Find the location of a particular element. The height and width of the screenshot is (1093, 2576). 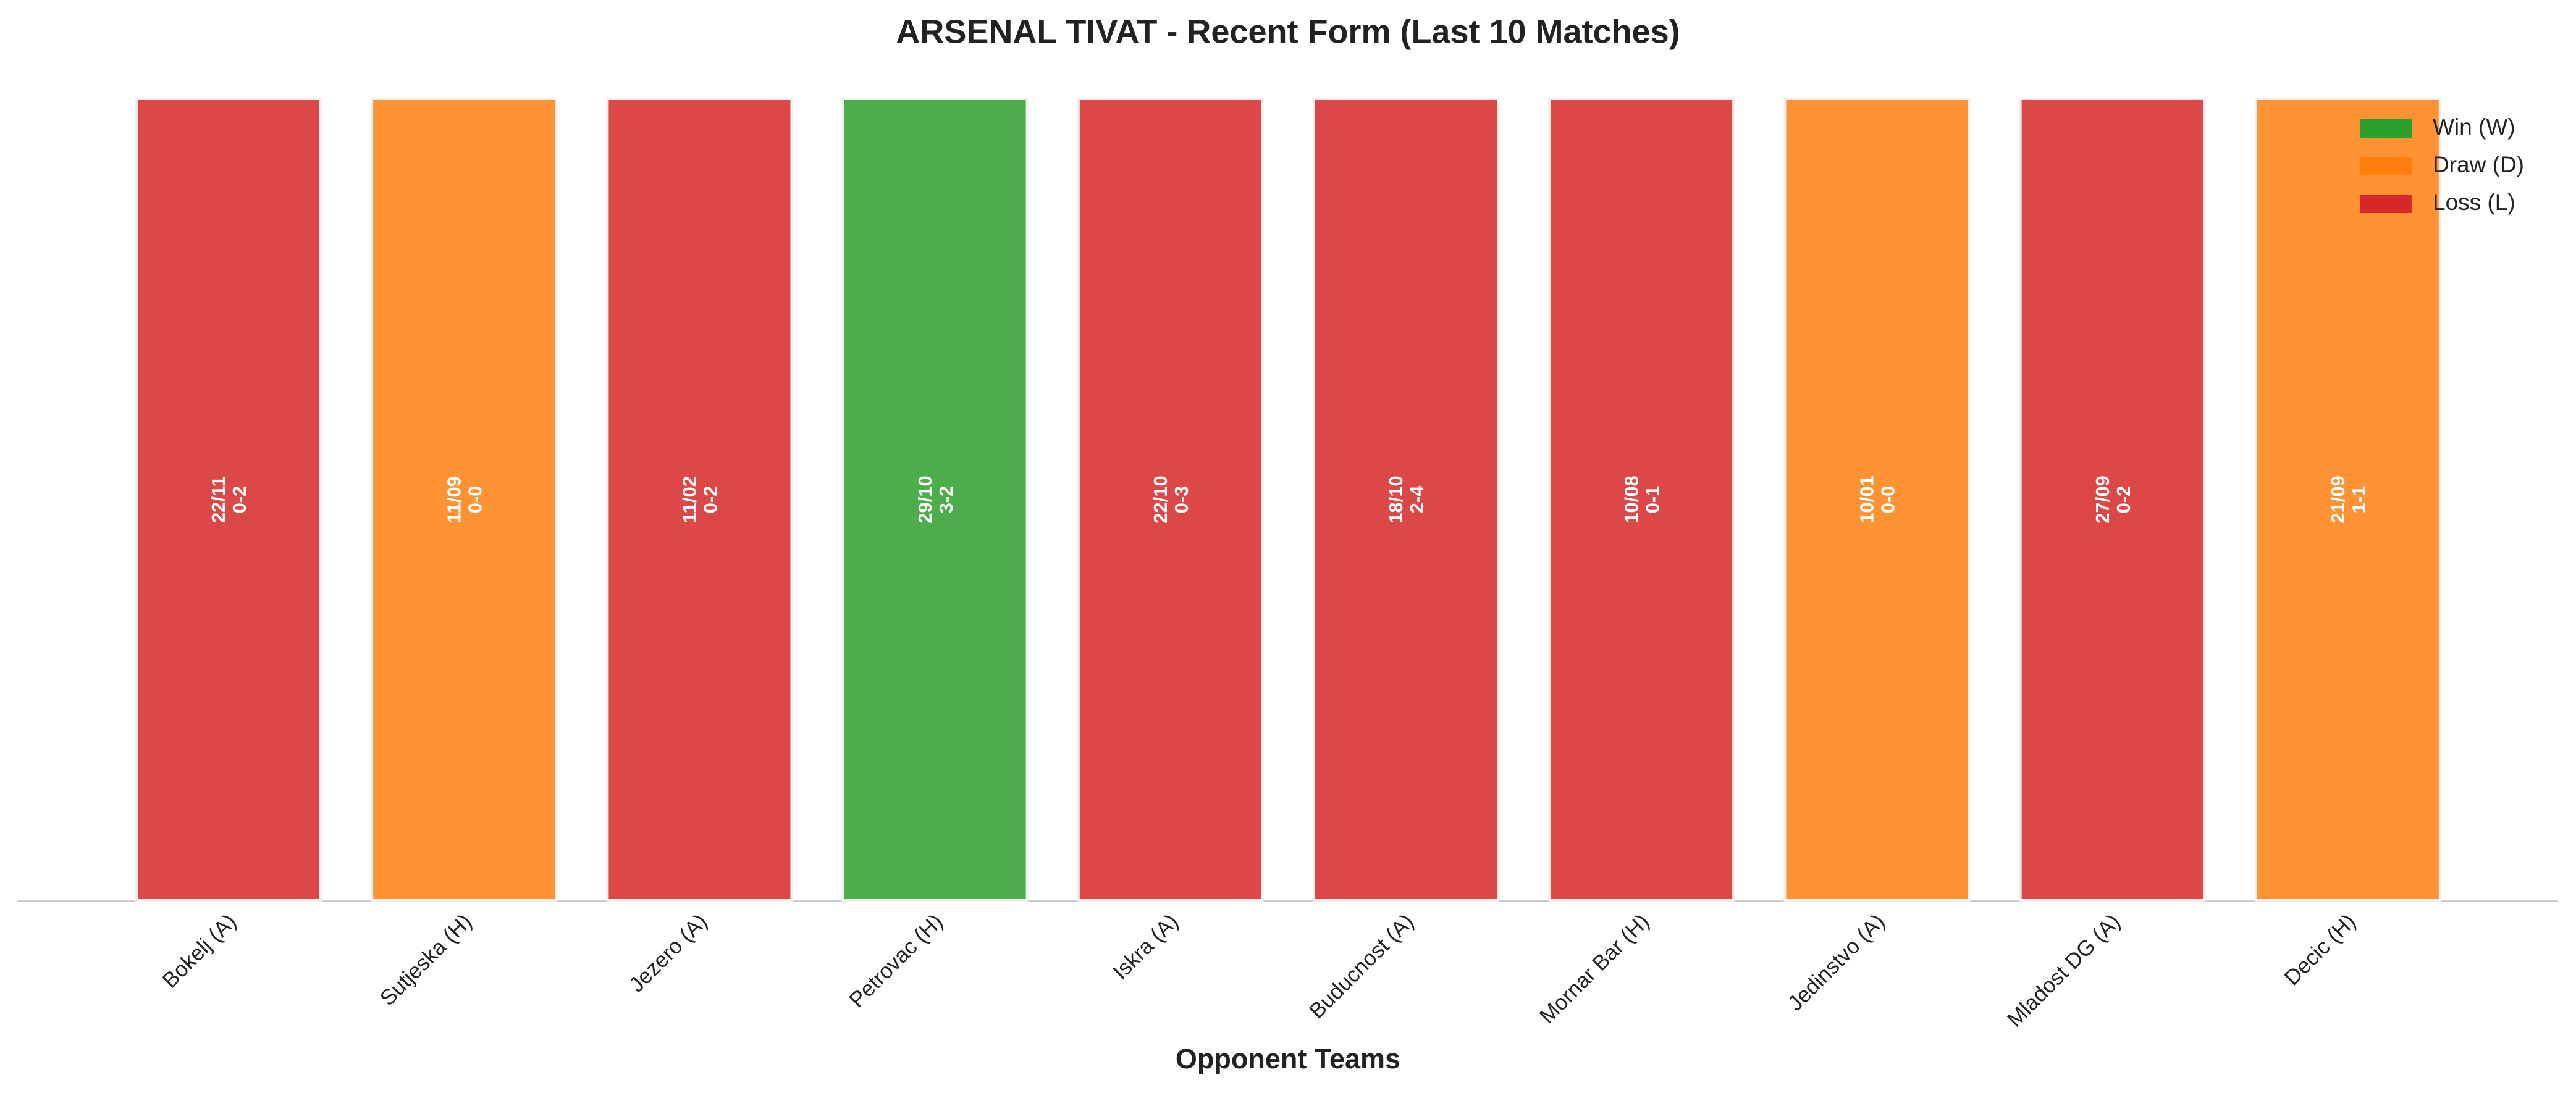

bar-date: 11/02 is located at coordinates (690, 499).